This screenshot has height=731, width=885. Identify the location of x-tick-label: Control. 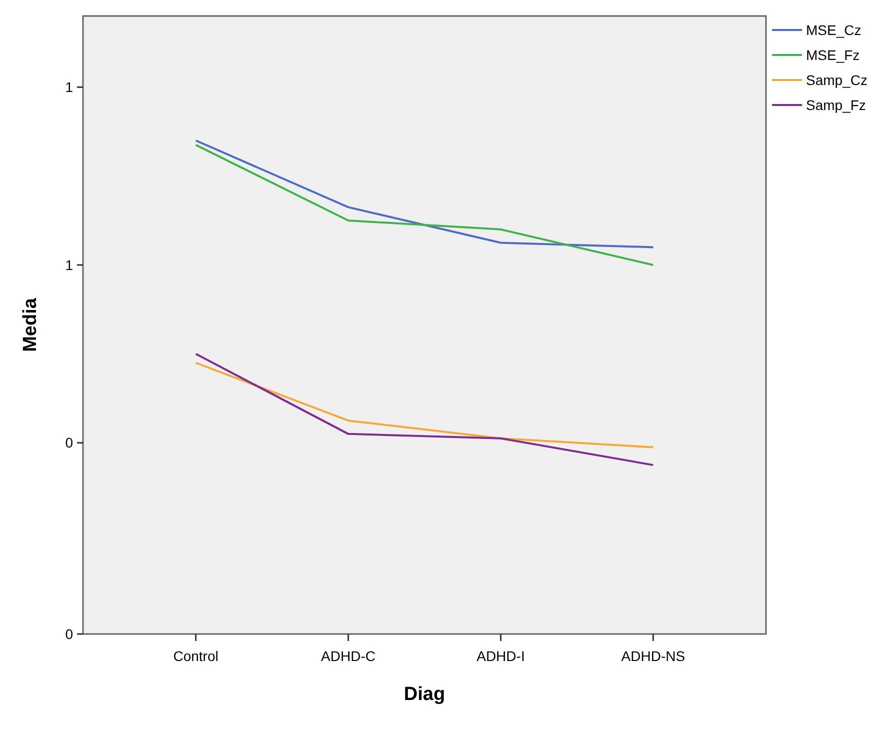
(195, 656).